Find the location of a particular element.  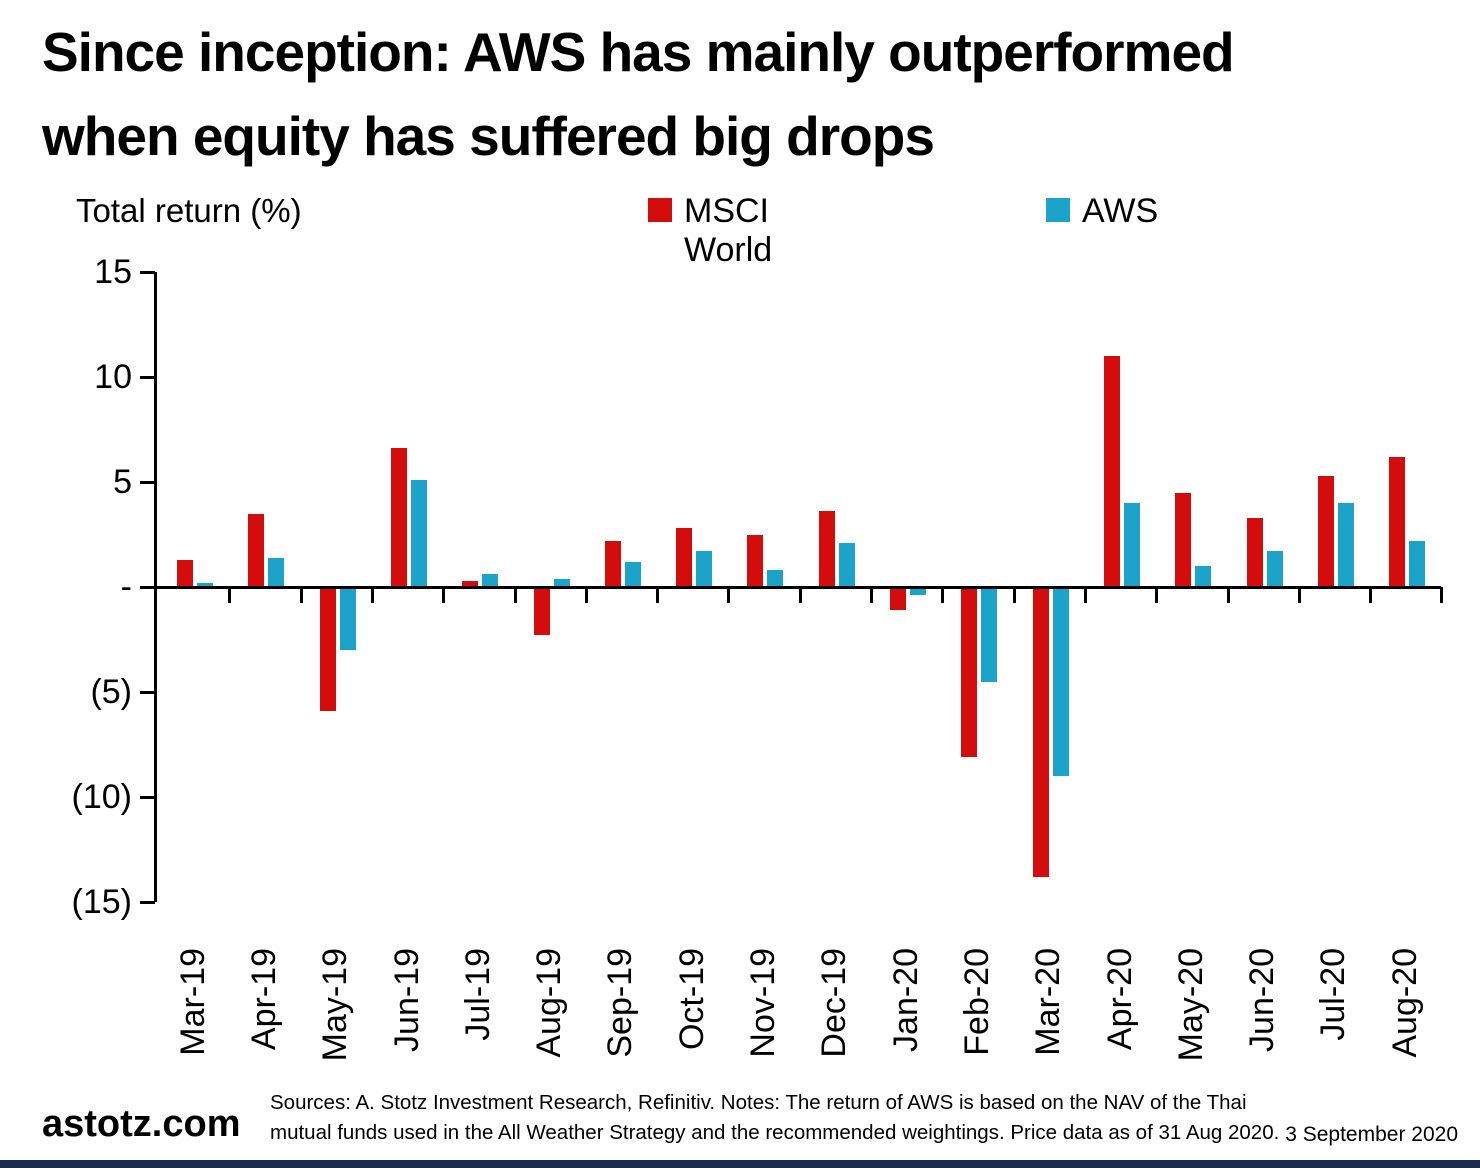

x-axis-label-Aug-19: Aug-19 is located at coordinates (549, 1003).